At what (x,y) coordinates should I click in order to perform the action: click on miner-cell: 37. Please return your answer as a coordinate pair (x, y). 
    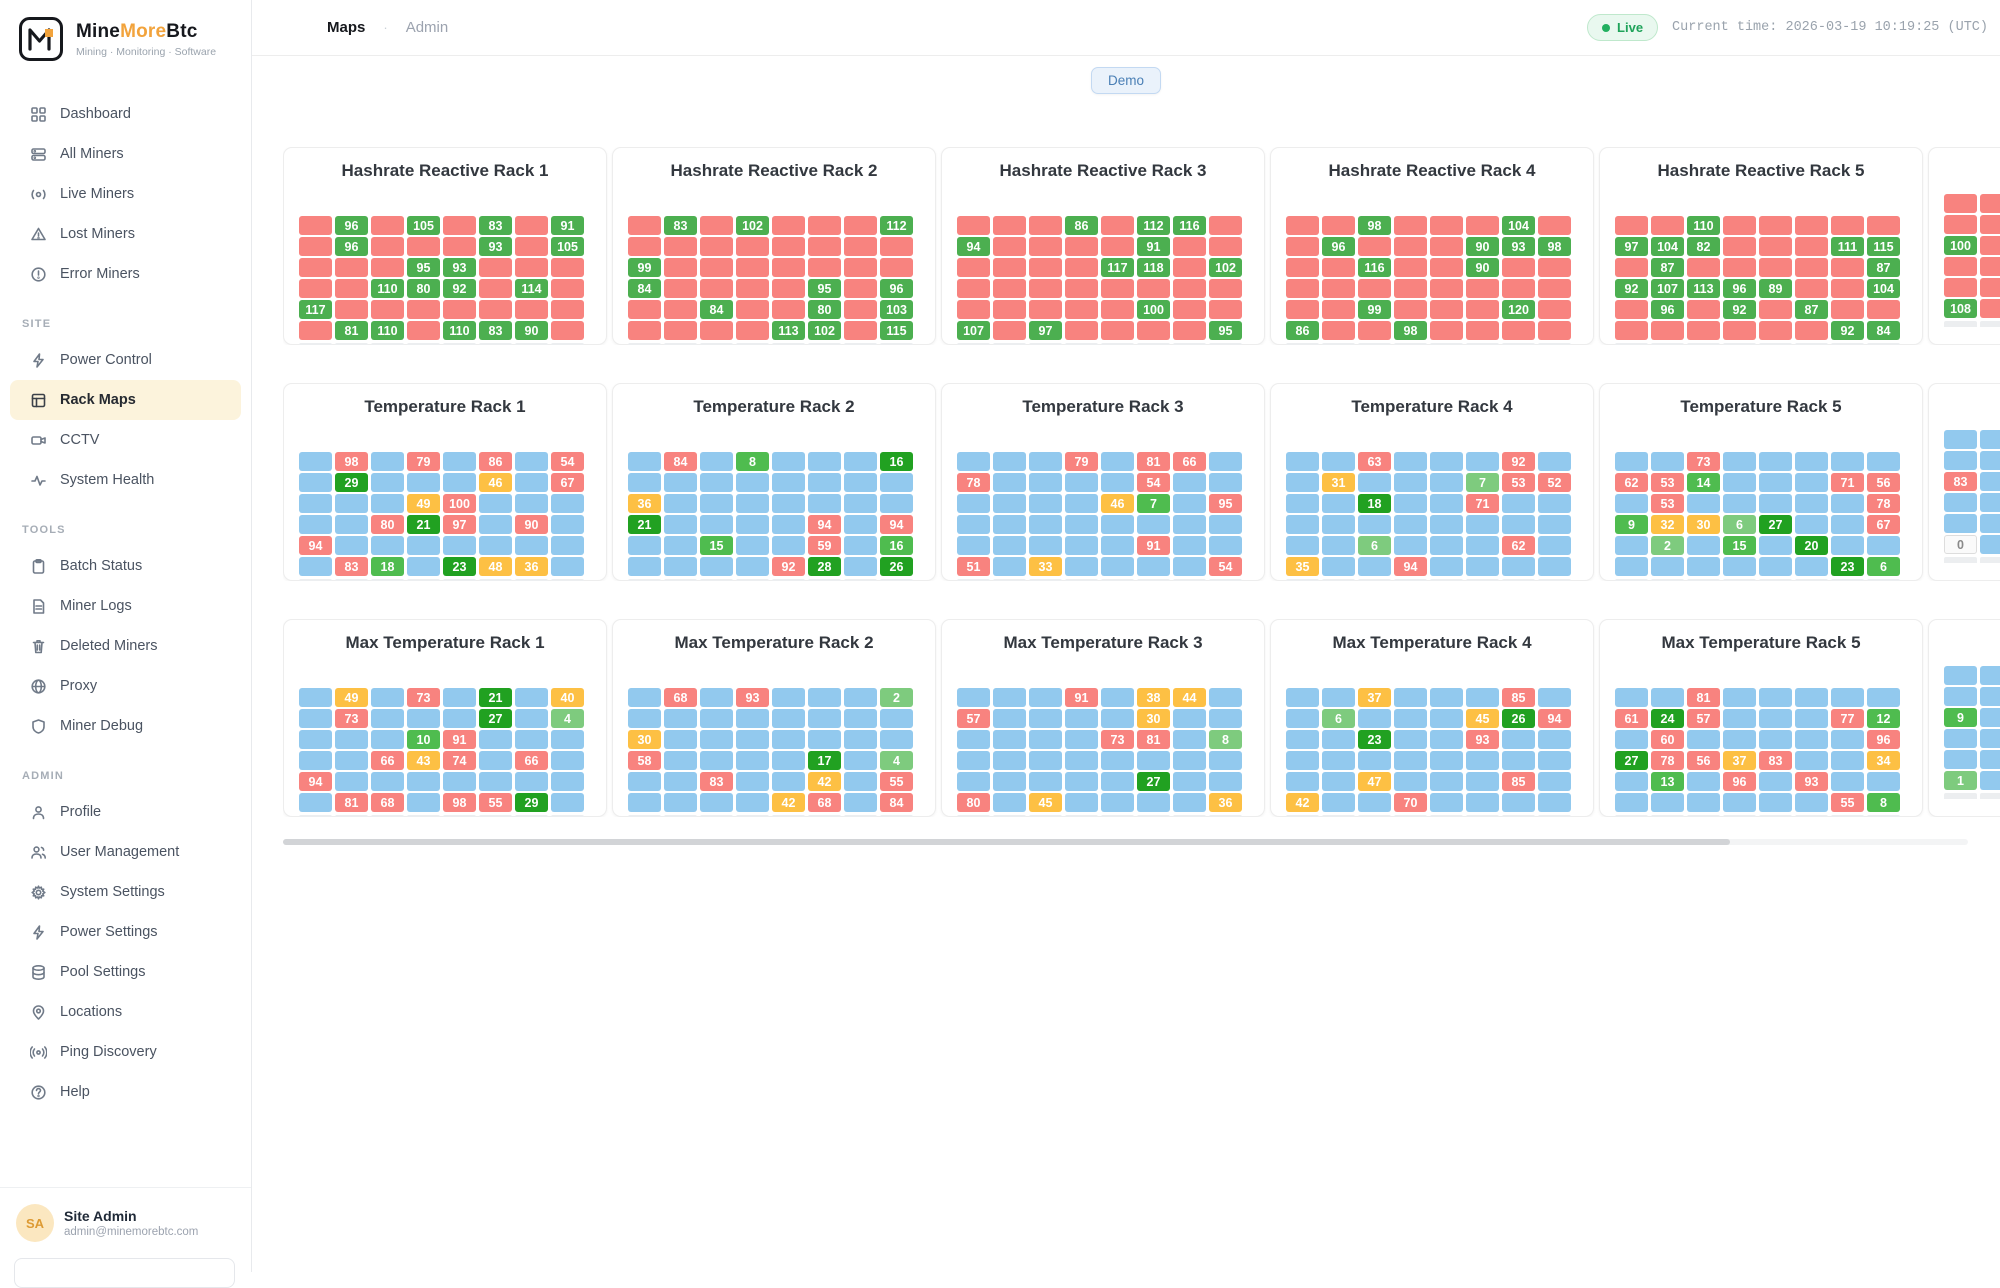
    Looking at the image, I should click on (1739, 760).